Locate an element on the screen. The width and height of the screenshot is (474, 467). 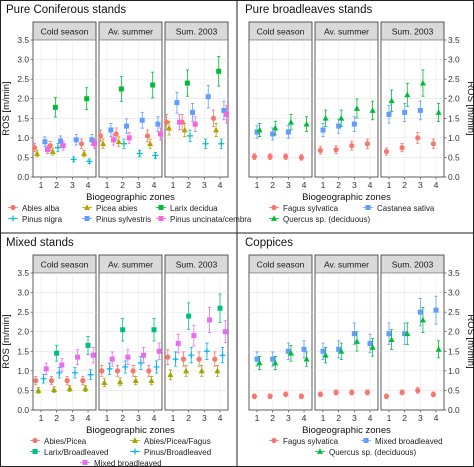
legend-label: Fagus sylvatica is located at coordinates (311, 208).